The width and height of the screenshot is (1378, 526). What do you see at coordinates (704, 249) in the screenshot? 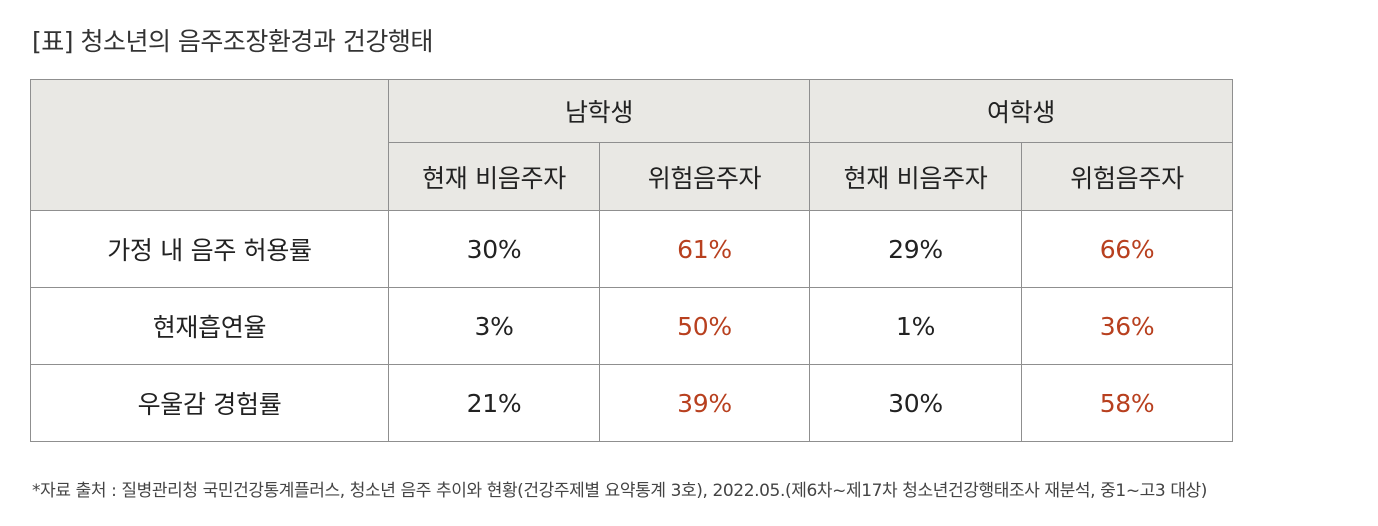
I see `table-cell-highlight: 61%` at bounding box center [704, 249].